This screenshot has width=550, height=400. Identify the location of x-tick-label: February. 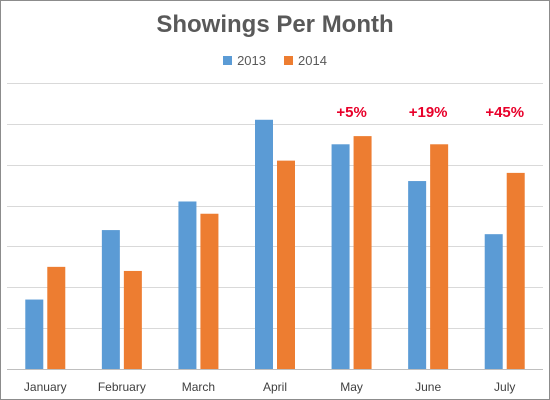
(122, 387).